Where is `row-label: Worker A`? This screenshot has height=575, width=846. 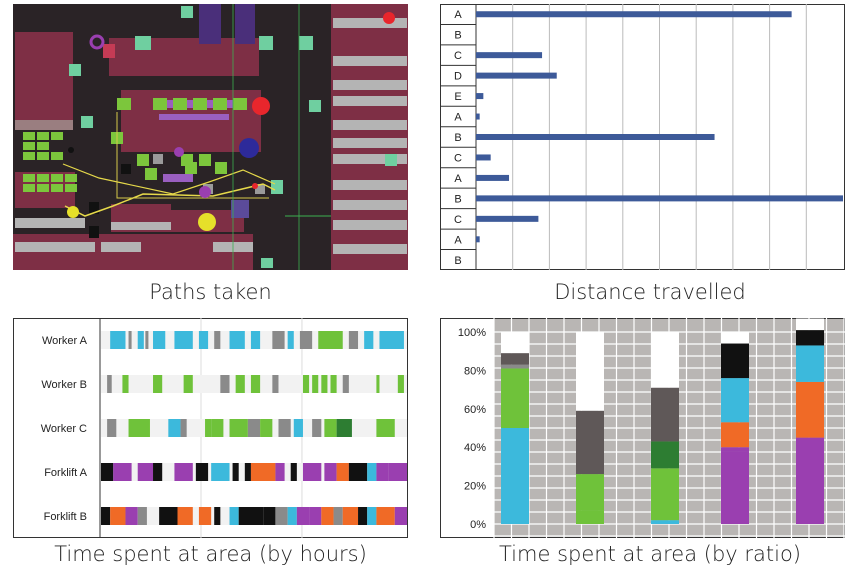 row-label: Worker A is located at coordinates (65, 341).